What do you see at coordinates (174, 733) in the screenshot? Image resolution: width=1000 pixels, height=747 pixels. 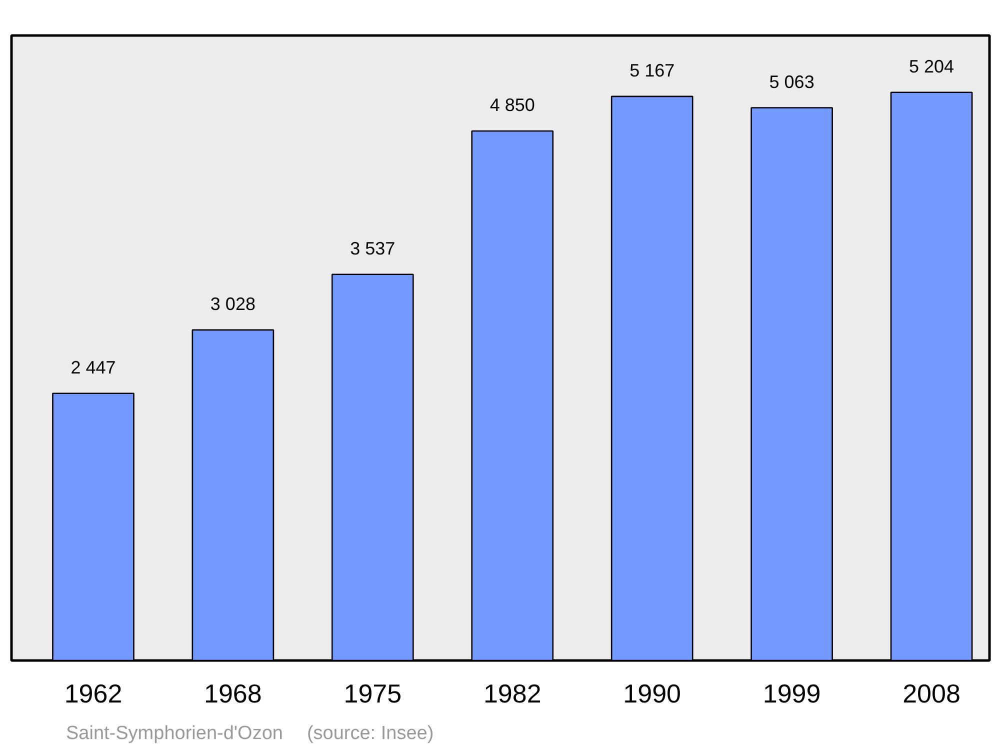 I see `text: Saint-Symphorien-d'Ozon` at bounding box center [174, 733].